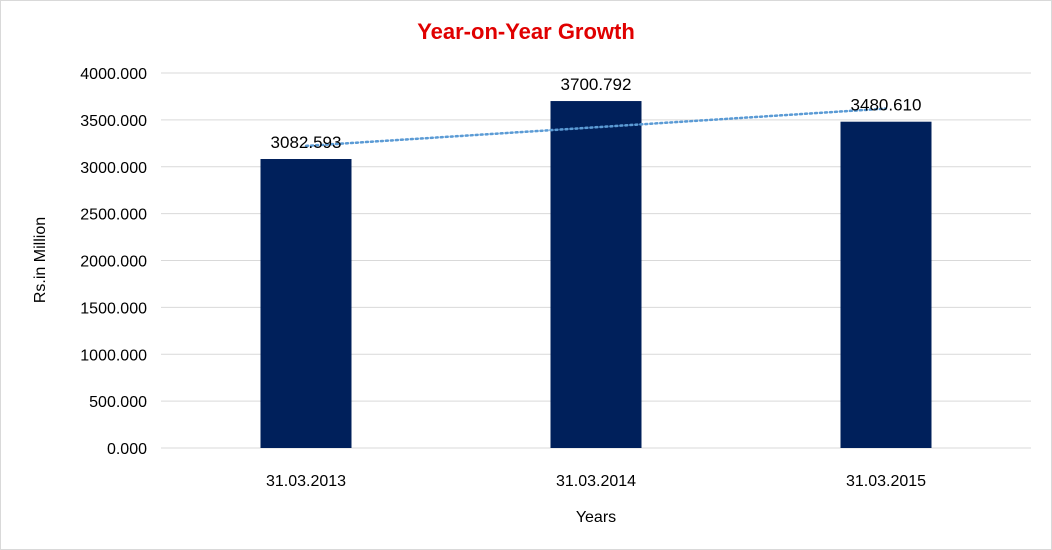 The image size is (1052, 550). What do you see at coordinates (596, 84) in the screenshot?
I see `data-label: 3700.792` at bounding box center [596, 84].